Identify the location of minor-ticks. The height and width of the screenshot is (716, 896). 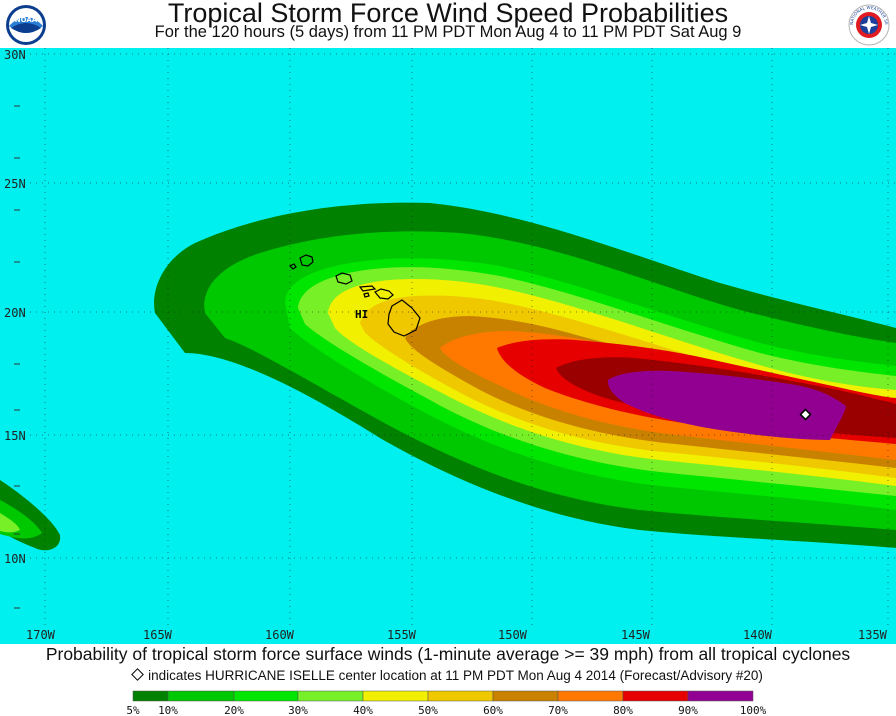
(17, 357).